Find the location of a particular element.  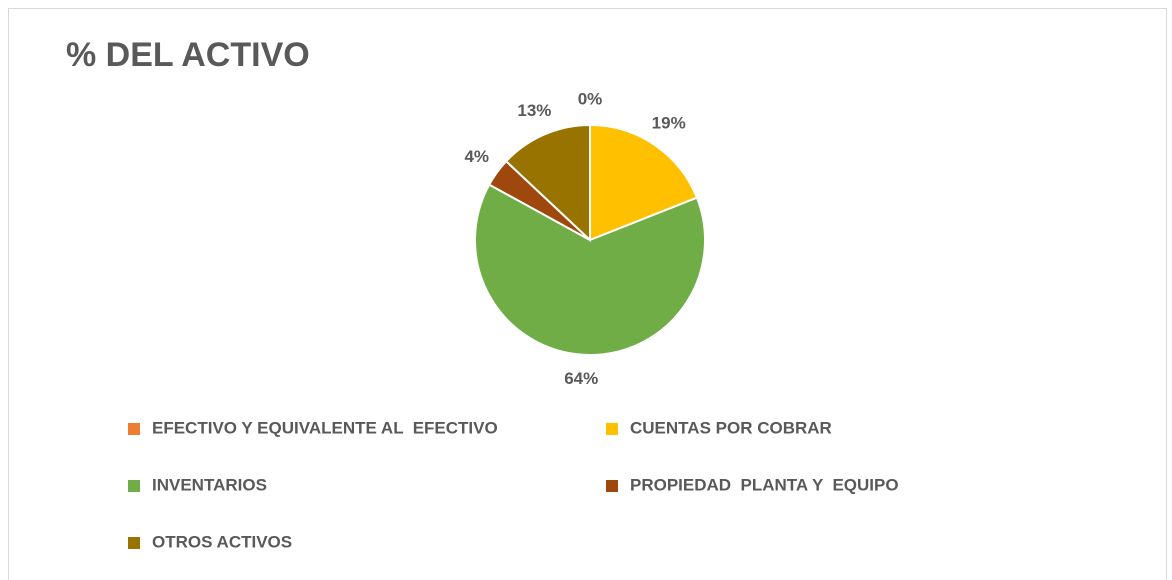

data-label: 4% is located at coordinates (476, 156).